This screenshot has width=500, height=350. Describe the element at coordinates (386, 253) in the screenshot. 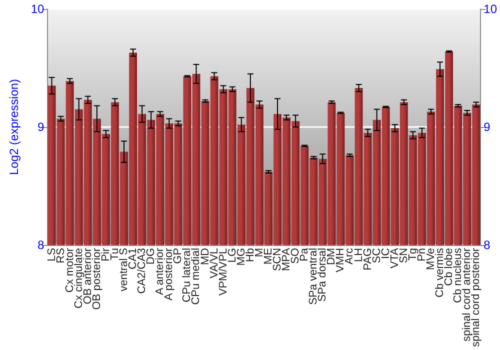

I see `x-tick-label: IC` at that location.